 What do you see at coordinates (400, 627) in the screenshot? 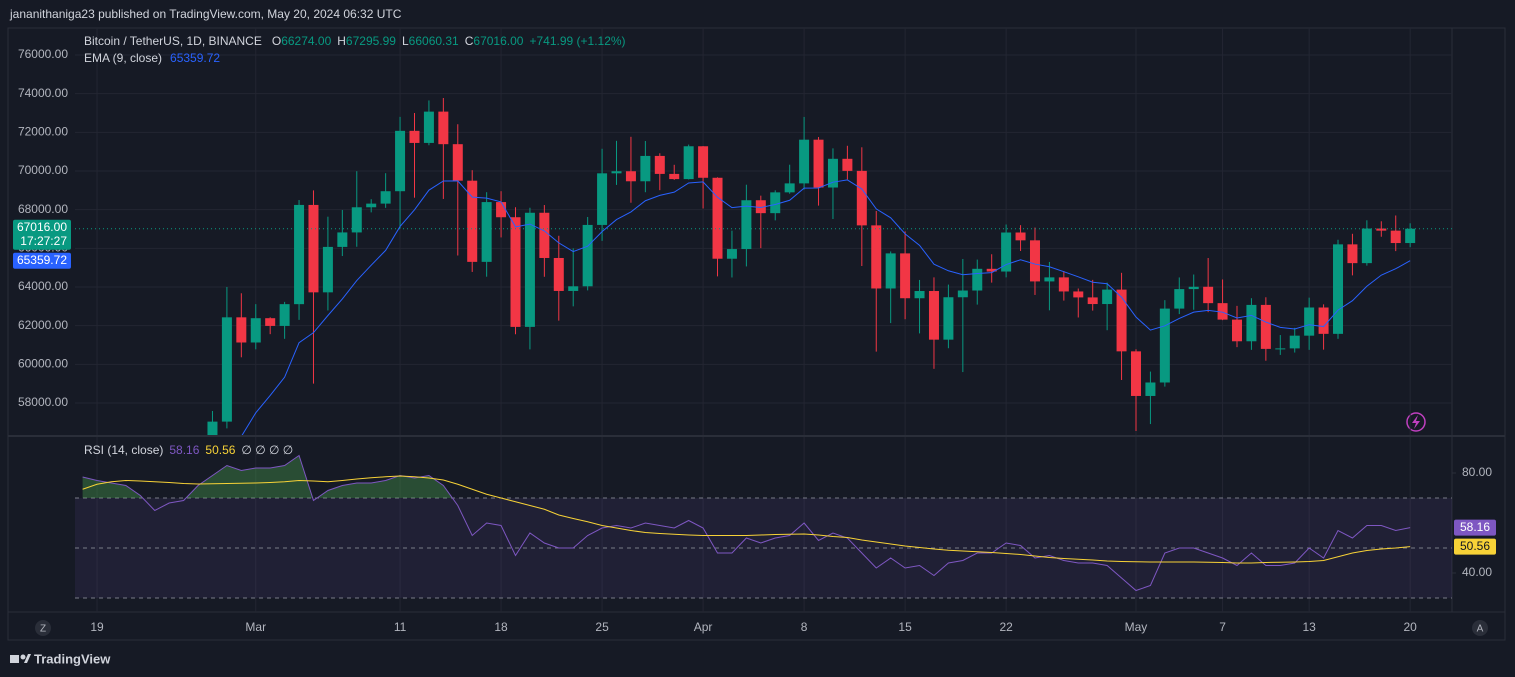
I see `x-tick-label: 11` at bounding box center [400, 627].